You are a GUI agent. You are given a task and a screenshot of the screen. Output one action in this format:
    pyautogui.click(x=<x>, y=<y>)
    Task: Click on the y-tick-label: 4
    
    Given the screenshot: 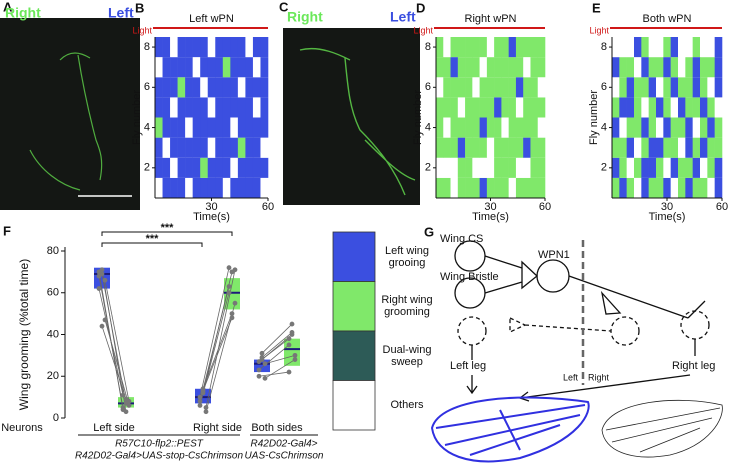 What is the action you would take?
    pyautogui.click(x=428, y=127)
    